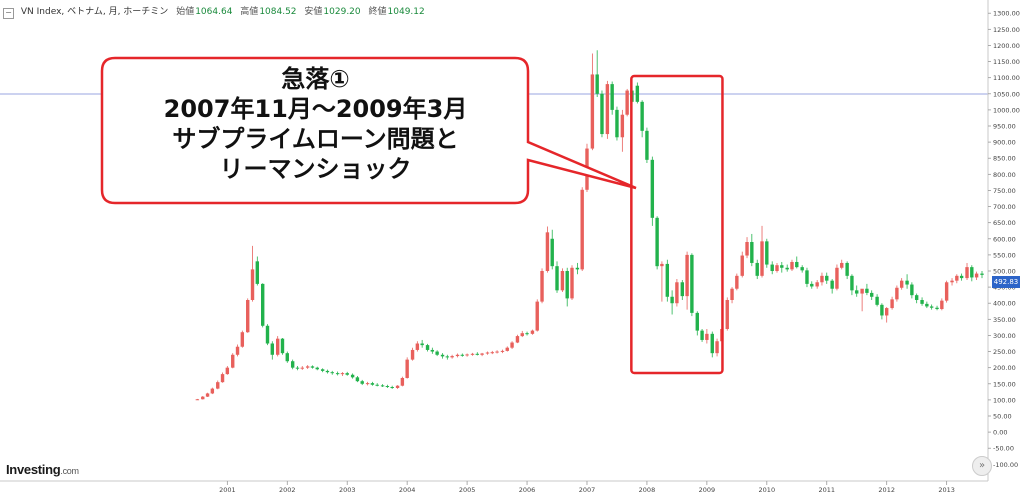 Image resolution: width=1024 pixels, height=495 pixels. I want to click on x-tick-label: 2009, so click(707, 490).